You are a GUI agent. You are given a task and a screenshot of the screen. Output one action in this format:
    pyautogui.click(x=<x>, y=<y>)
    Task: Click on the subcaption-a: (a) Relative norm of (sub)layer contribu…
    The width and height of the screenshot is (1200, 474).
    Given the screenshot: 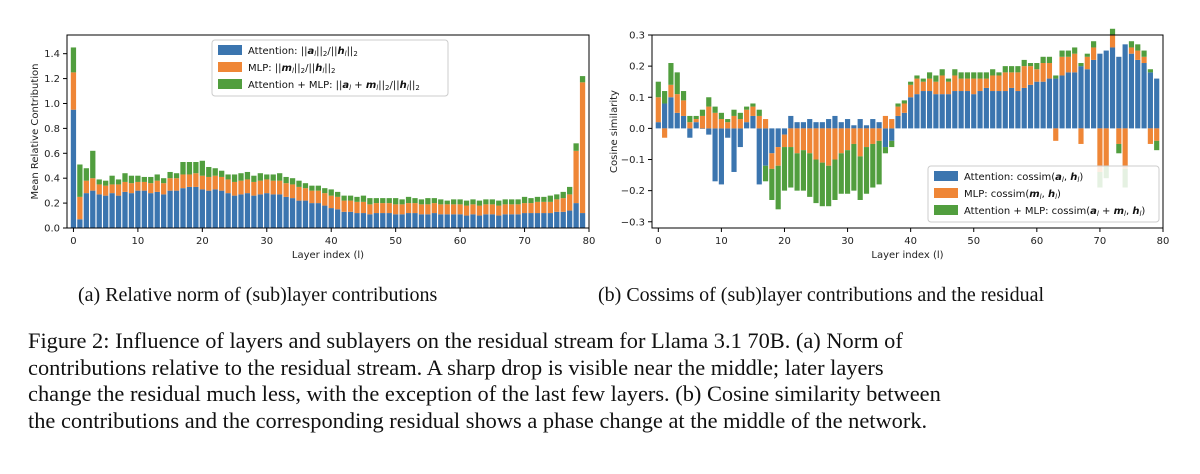 What is the action you would take?
    pyautogui.click(x=258, y=295)
    